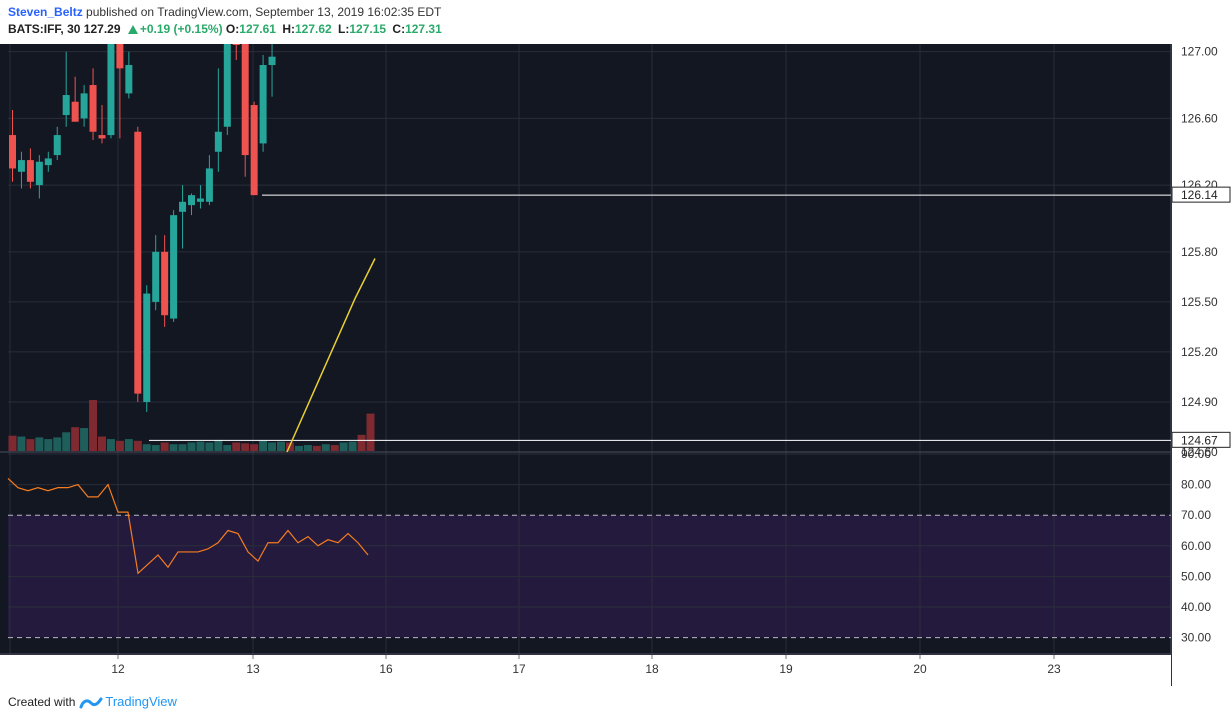 The width and height of the screenshot is (1232, 720). I want to click on price-level-tag, so click(1201, 439).